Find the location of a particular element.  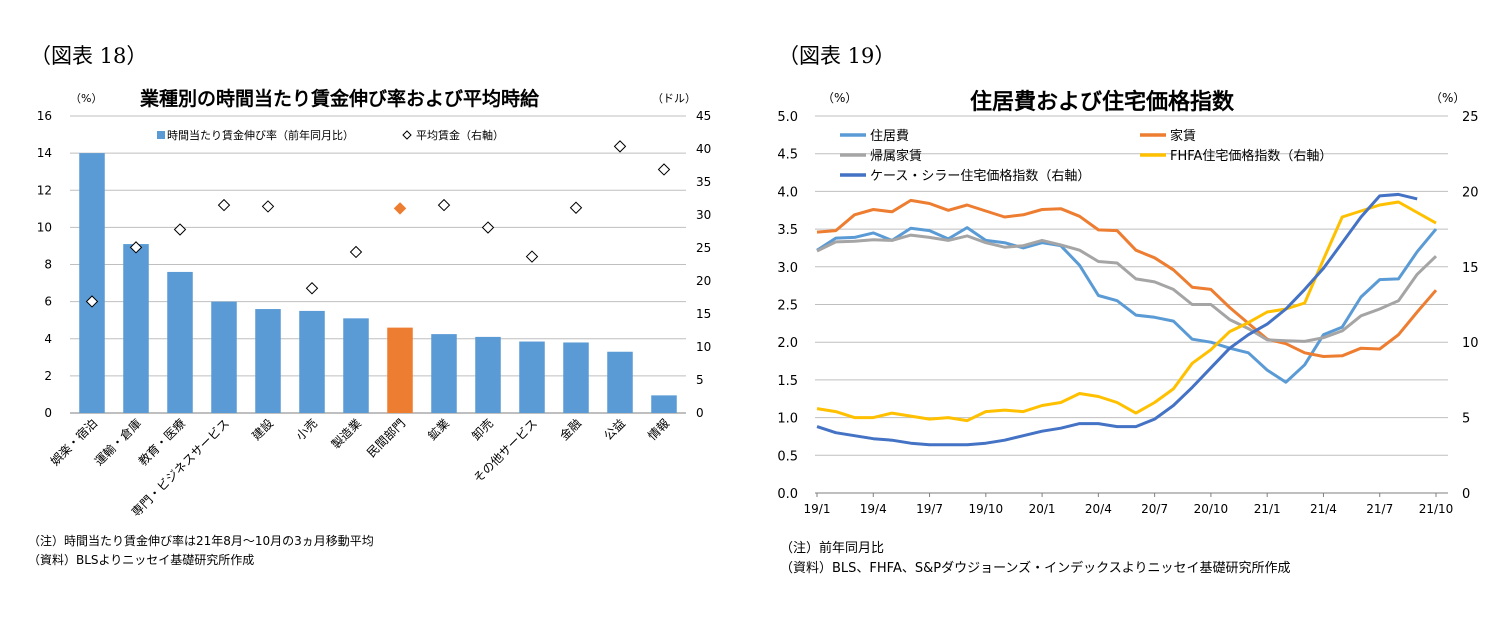

legend-label-fhfa: FHFA住宅価格指数（右軸） is located at coordinates (1251, 156).